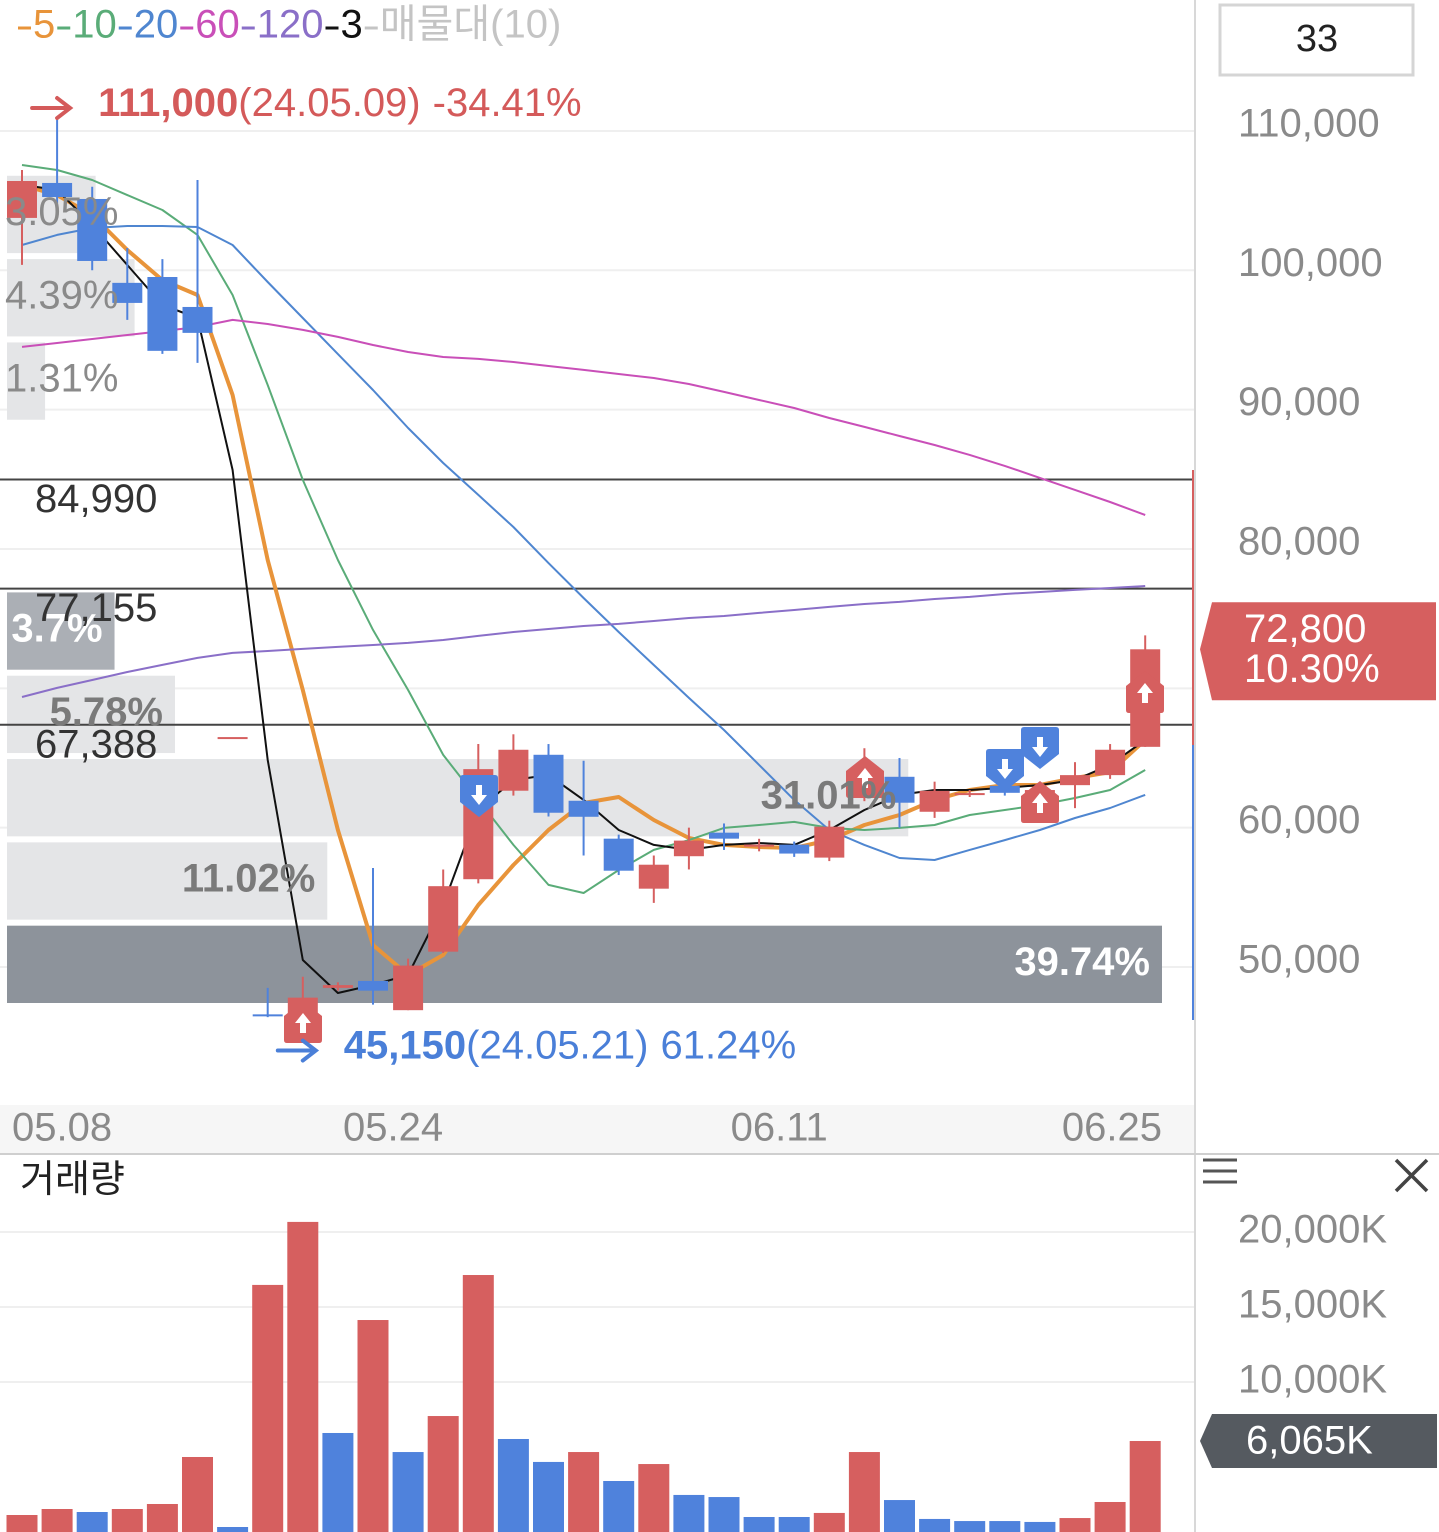 The image size is (1439, 1532). Describe the element at coordinates (597, 1129) in the screenshot. I see `x-axis-band` at that location.